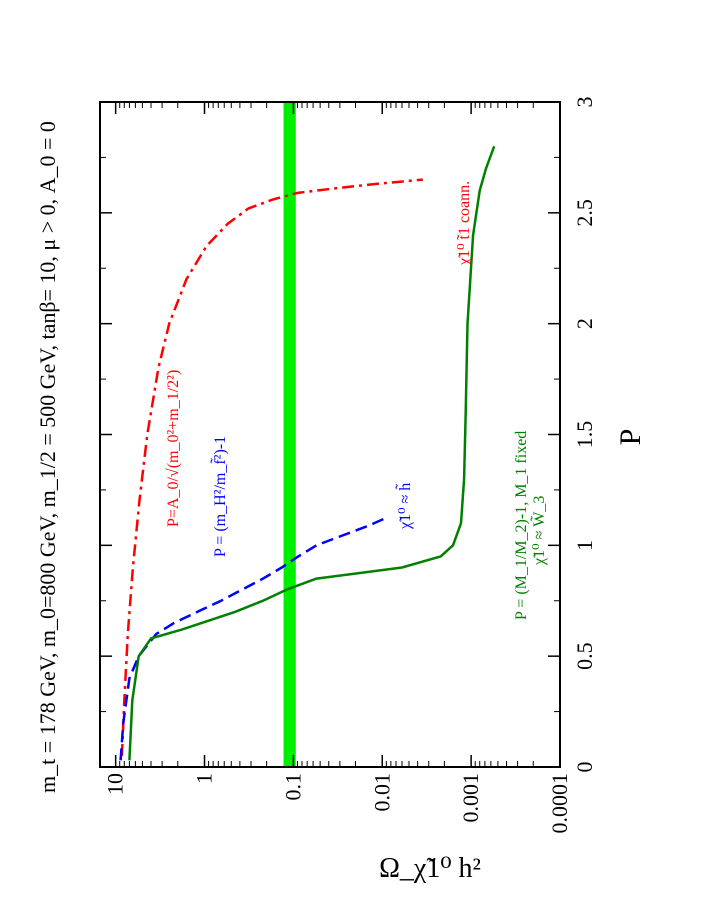 Image resolution: width=708 pixels, height=917 pixels. I want to click on y-tick-label: 0.1, so click(292, 787).